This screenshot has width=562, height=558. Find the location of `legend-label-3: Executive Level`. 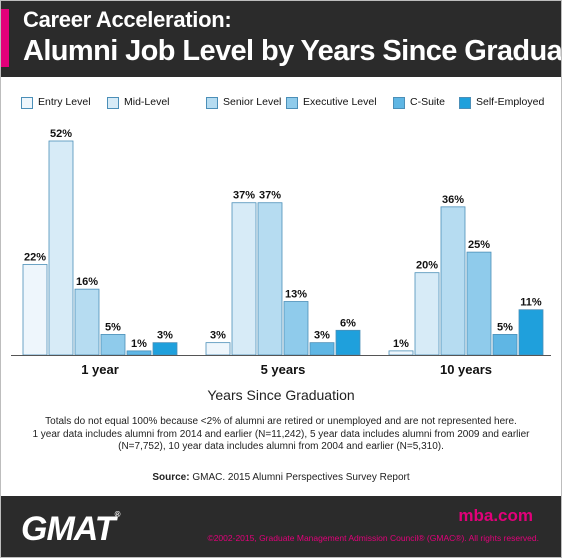

legend-label-3: Executive Level is located at coordinates (340, 102).